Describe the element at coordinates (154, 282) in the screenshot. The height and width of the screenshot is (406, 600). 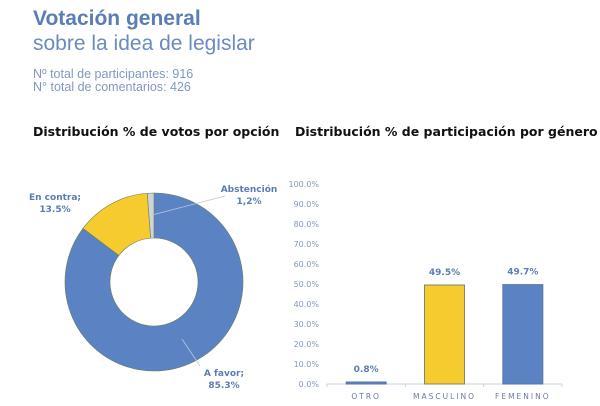
I see `donut-slice-a-favor` at that location.